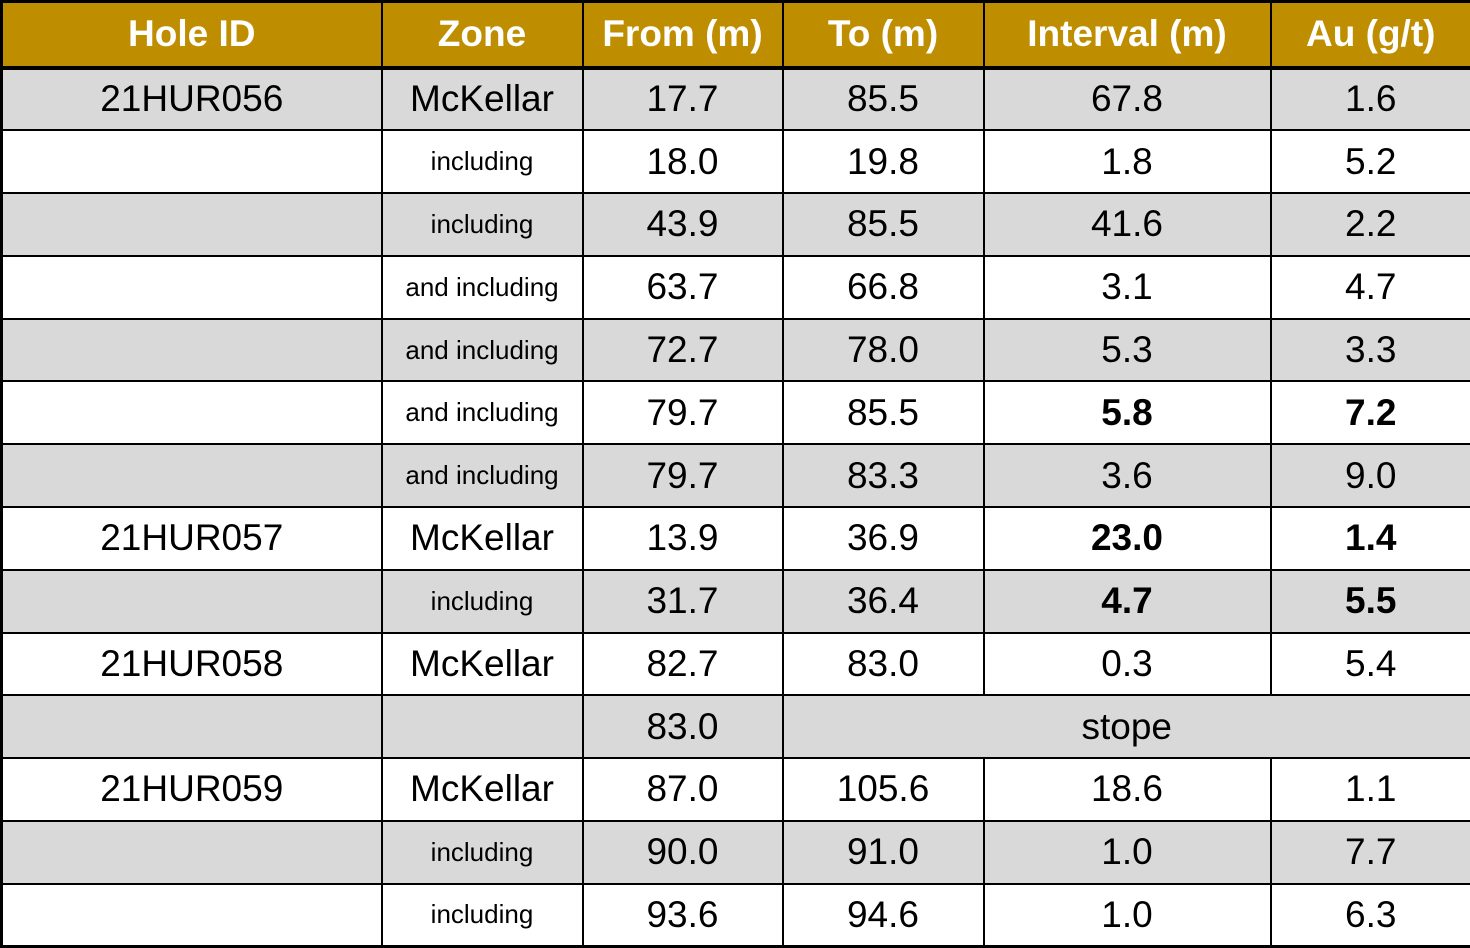  I want to click on header-from: From (m), so click(682, 35).